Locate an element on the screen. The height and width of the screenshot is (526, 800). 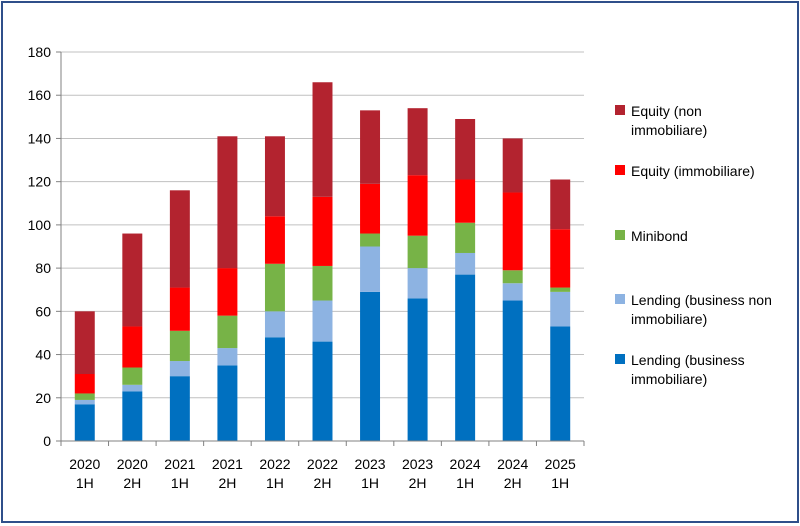
legend-label: Equity (non is located at coordinates (666, 111).